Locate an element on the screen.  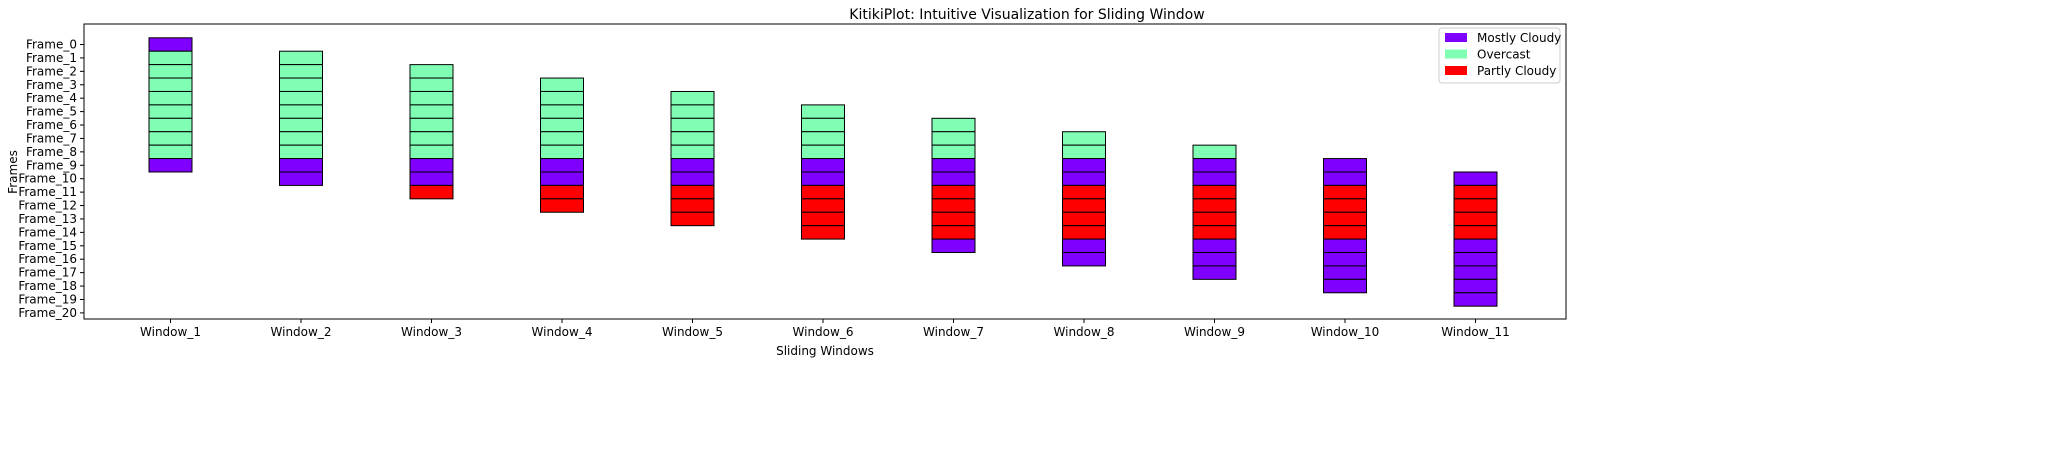
x-axis-label: Sliding Windows is located at coordinates (825, 351).